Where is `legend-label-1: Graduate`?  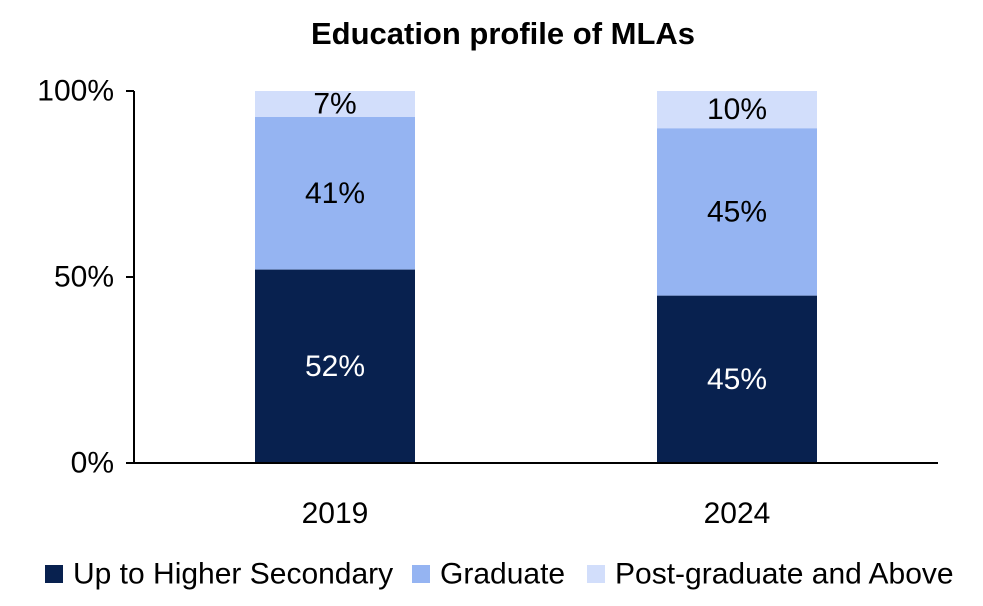 legend-label-1: Graduate is located at coordinates (502, 574).